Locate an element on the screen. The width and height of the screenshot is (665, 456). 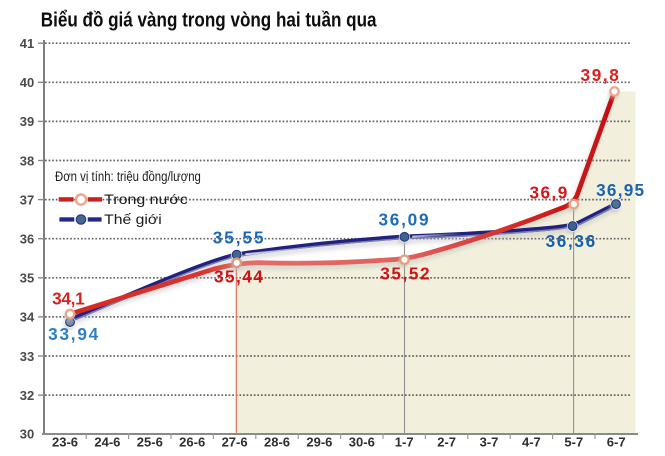
svg-text: 34,1 is located at coordinates (68, 299).